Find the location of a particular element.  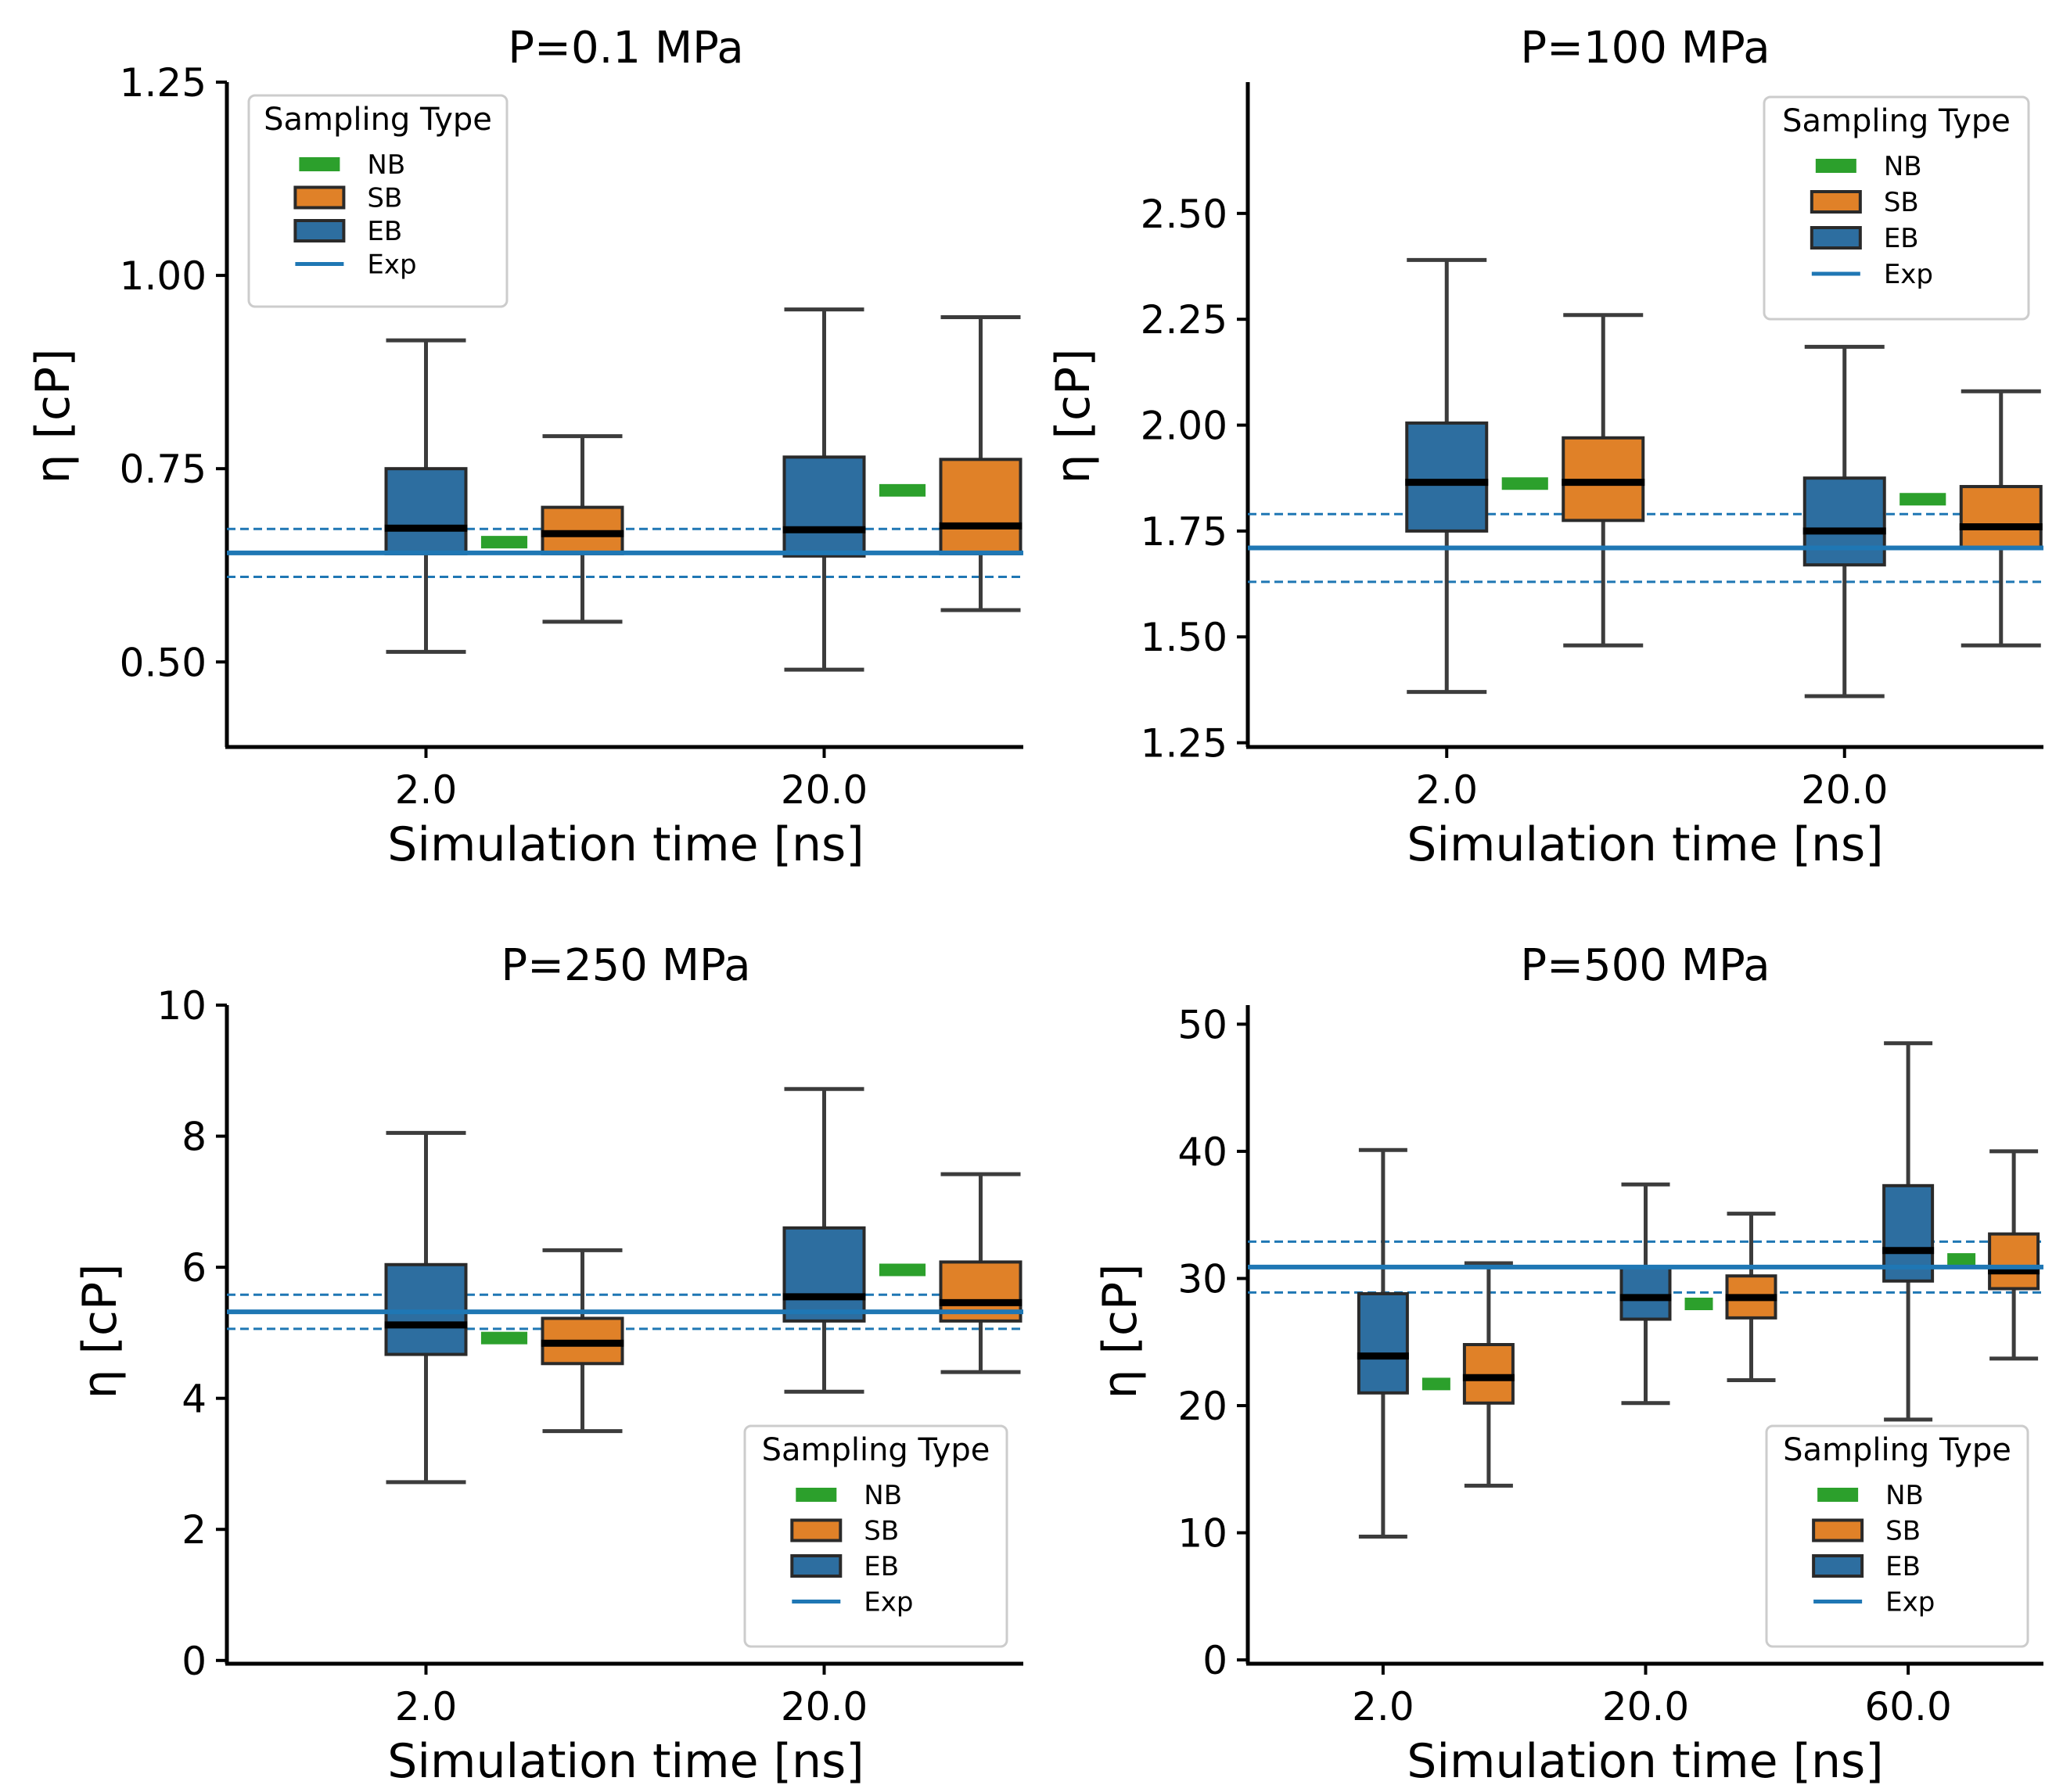

y-tick-label: 1.75 is located at coordinates (1184, 532).